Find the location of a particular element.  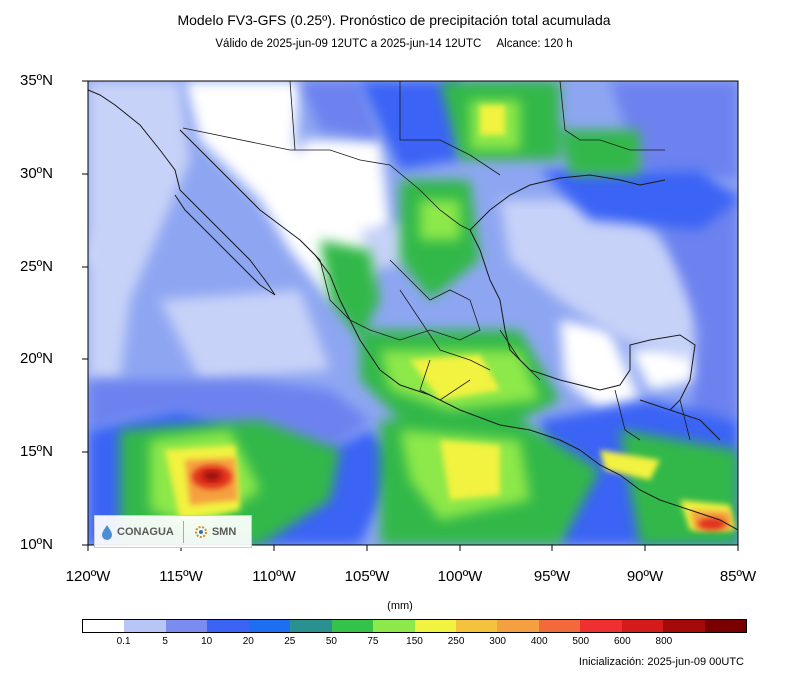

colorbar is located at coordinates (414, 626).